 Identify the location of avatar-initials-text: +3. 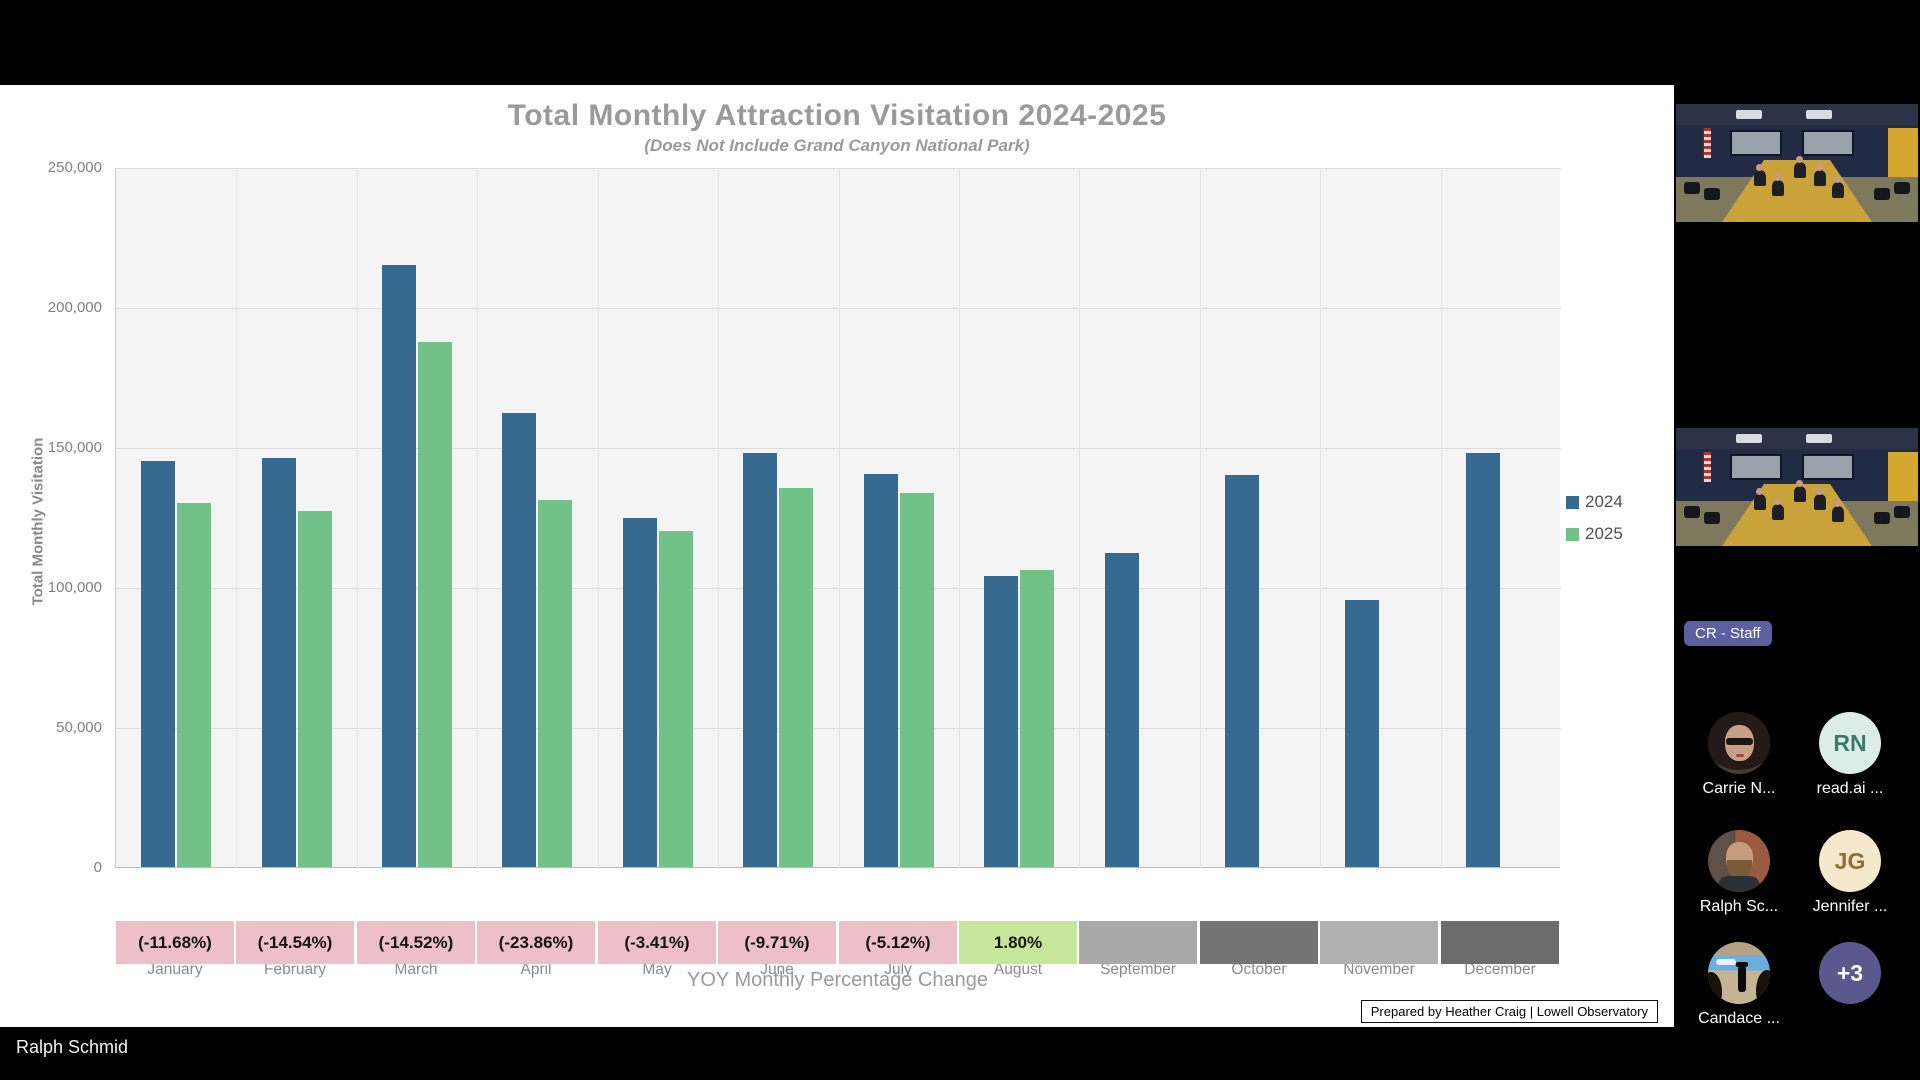
(1850, 972).